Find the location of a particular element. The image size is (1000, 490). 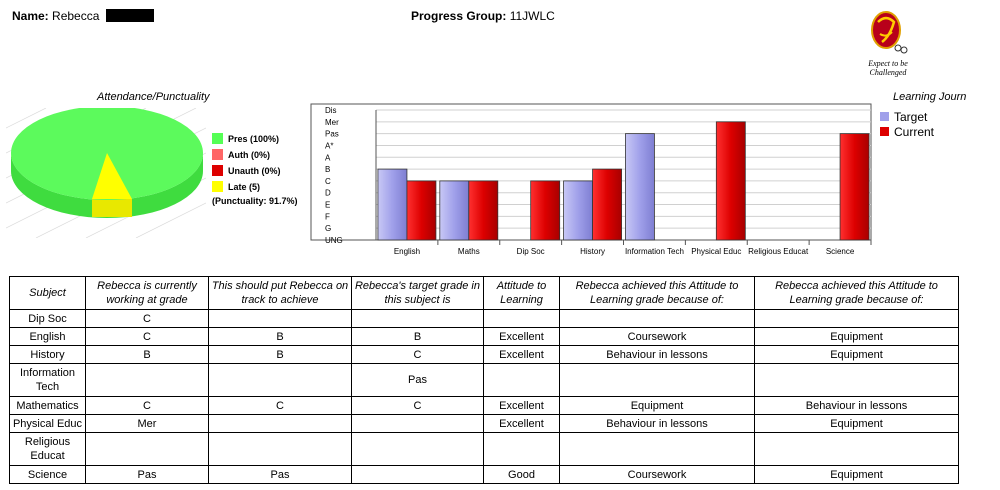

student-name: Name: Rebecca is located at coordinates (83, 16).